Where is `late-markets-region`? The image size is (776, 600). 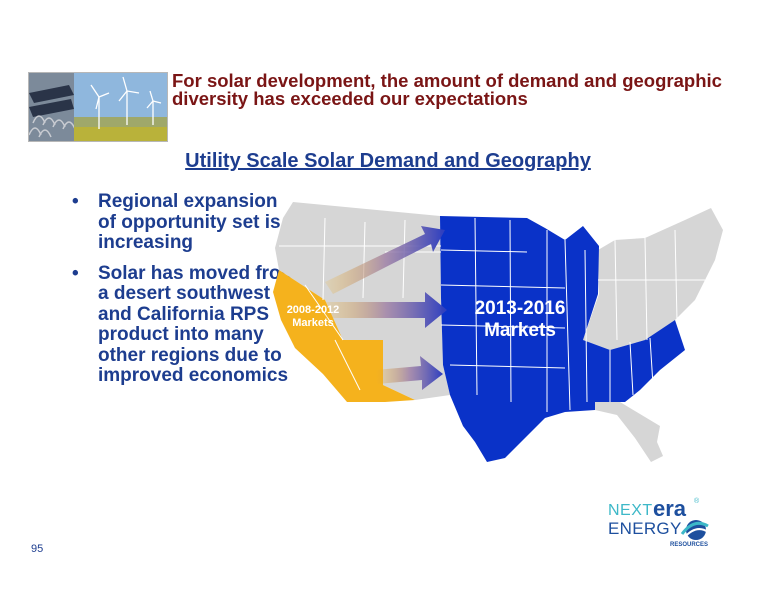
late-markets-region is located at coordinates (562, 339).